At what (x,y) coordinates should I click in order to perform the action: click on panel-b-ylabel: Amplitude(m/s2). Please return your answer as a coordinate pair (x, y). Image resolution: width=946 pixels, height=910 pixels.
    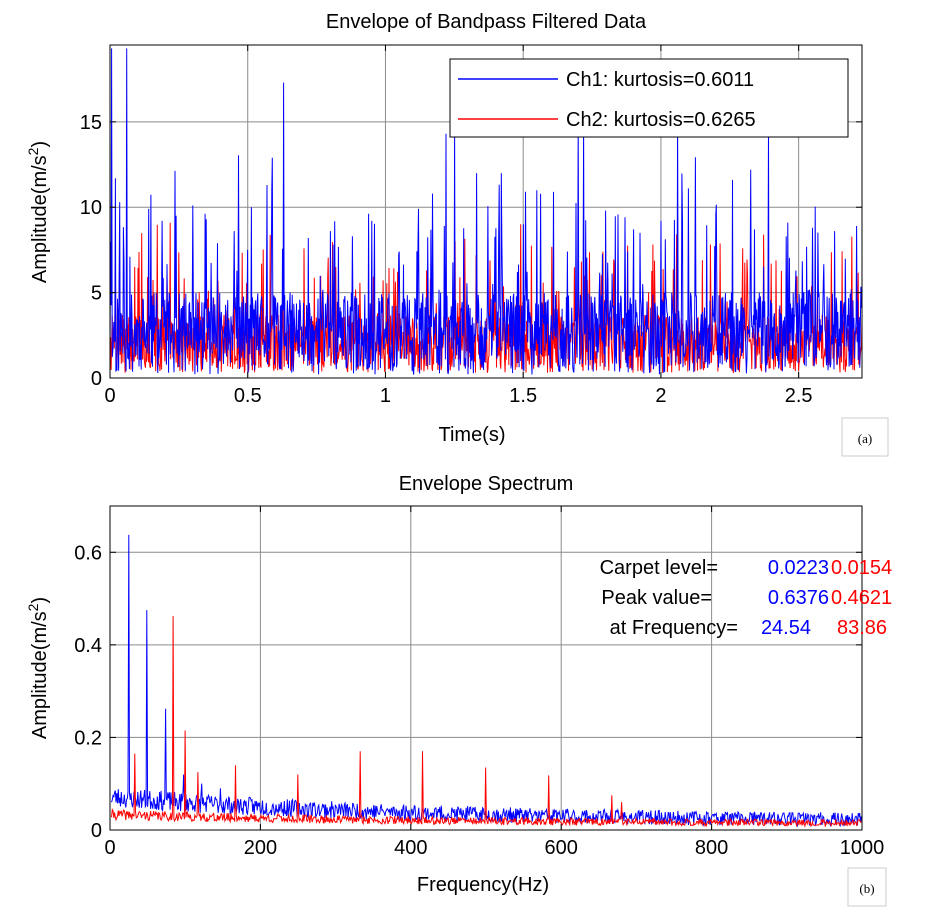
    Looking at the image, I should click on (38, 668).